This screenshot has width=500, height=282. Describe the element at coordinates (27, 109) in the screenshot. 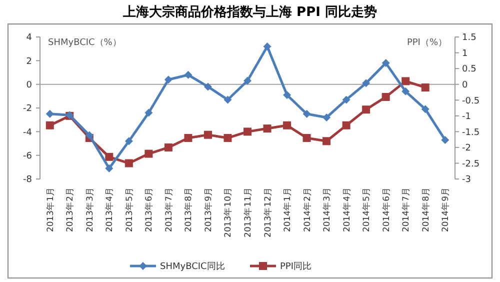

I see `y-tick-label: -2` at that location.